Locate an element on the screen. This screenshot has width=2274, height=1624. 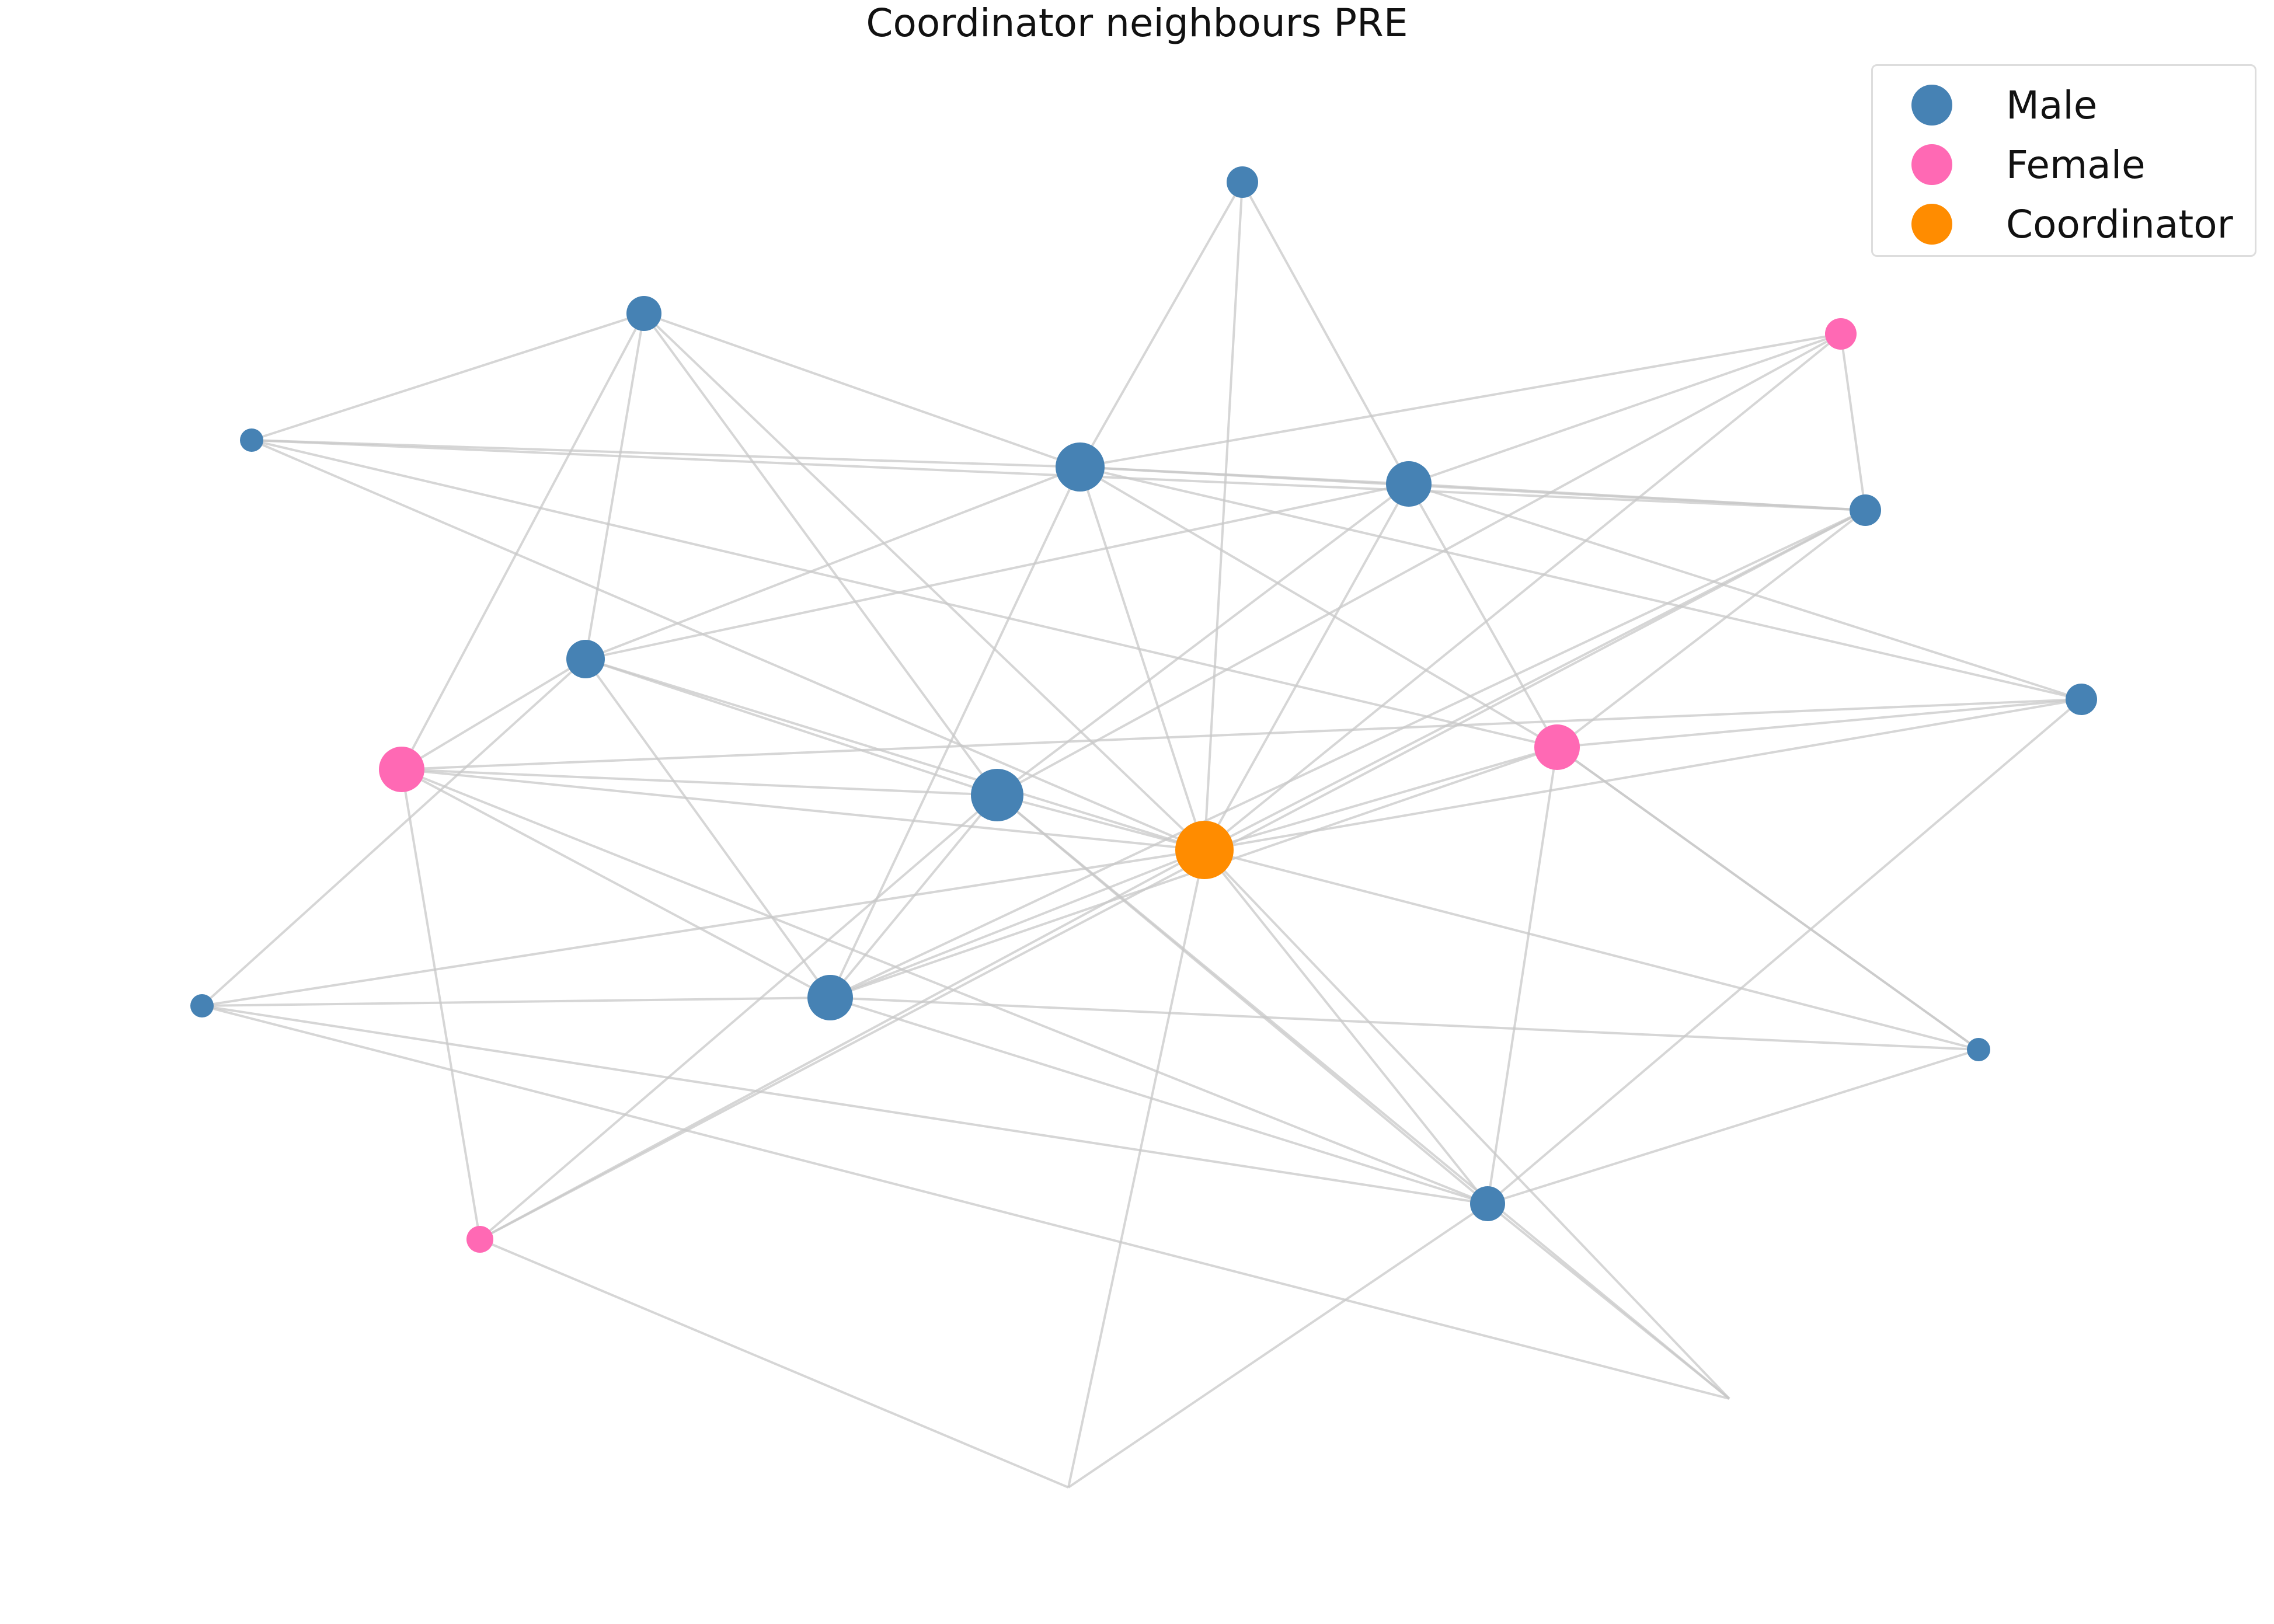
edge-m6-m7 is located at coordinates (791, 727).